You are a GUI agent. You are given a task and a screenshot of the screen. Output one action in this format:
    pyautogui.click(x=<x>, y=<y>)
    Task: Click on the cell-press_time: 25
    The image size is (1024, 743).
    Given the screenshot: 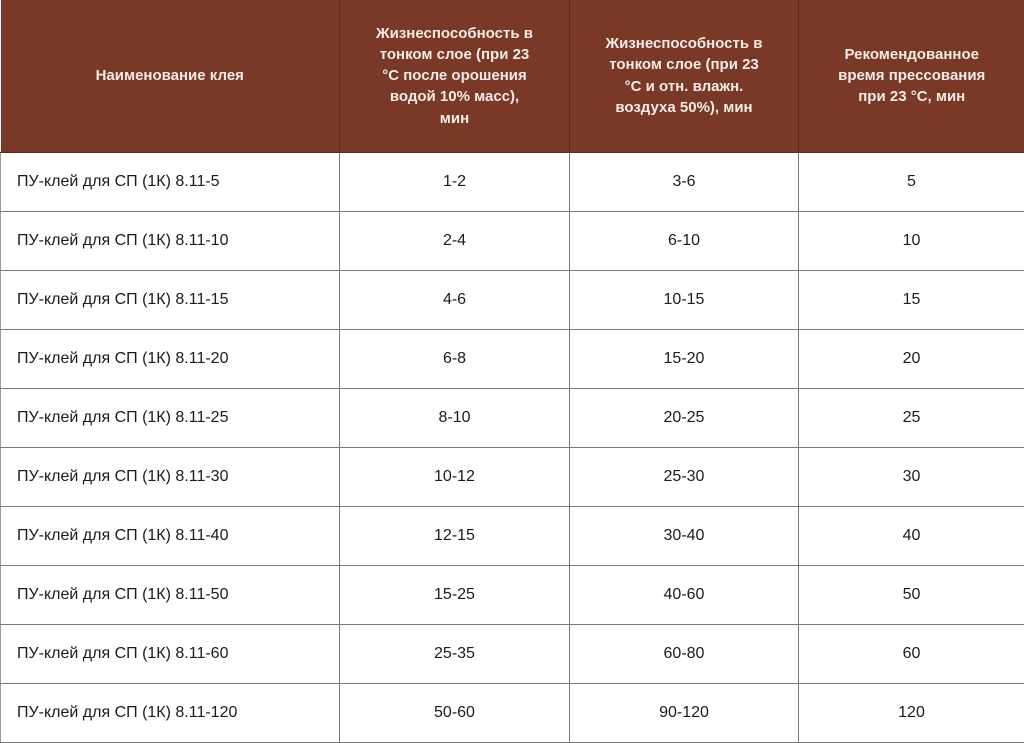 What is the action you would take?
    pyautogui.click(x=911, y=417)
    